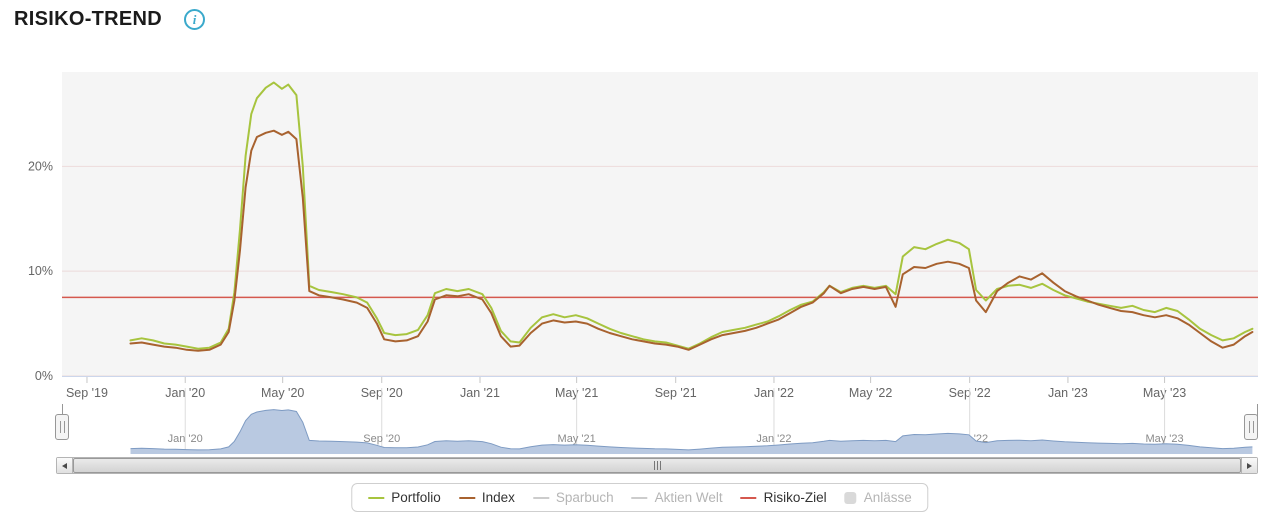 This screenshot has width=1280, height=514. Describe the element at coordinates (1164, 439) in the screenshot. I see `svg-text: May '23` at that location.